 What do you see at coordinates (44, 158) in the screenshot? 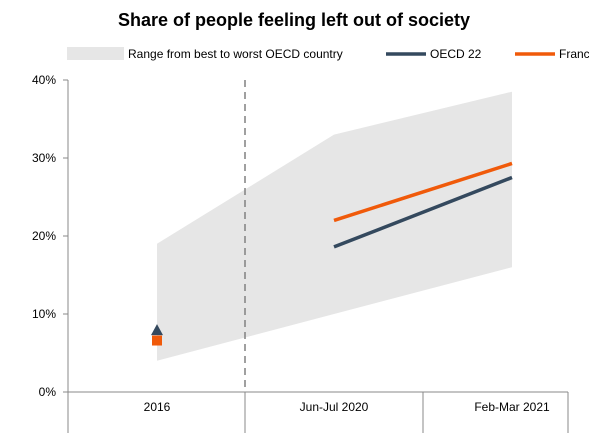
I see `y-tick-label: 30%` at bounding box center [44, 158].